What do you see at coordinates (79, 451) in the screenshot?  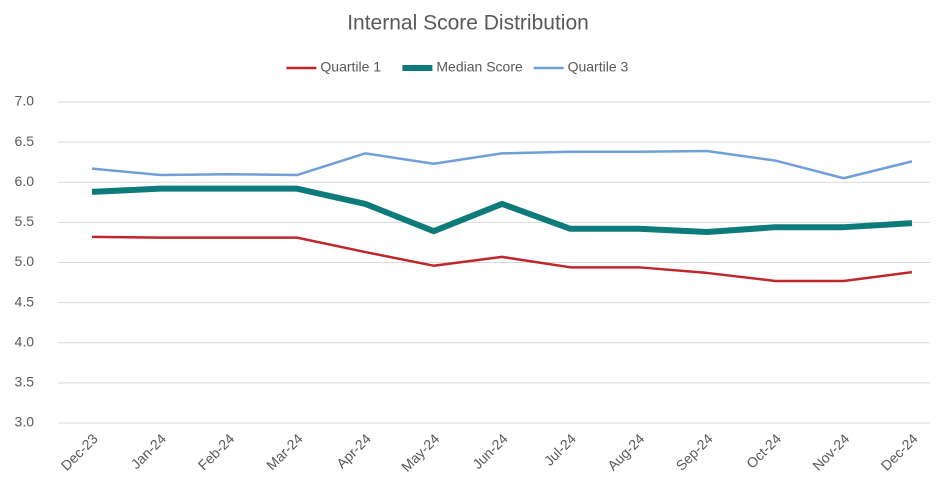 I see `x-tick-label: Dec-23` at bounding box center [79, 451].